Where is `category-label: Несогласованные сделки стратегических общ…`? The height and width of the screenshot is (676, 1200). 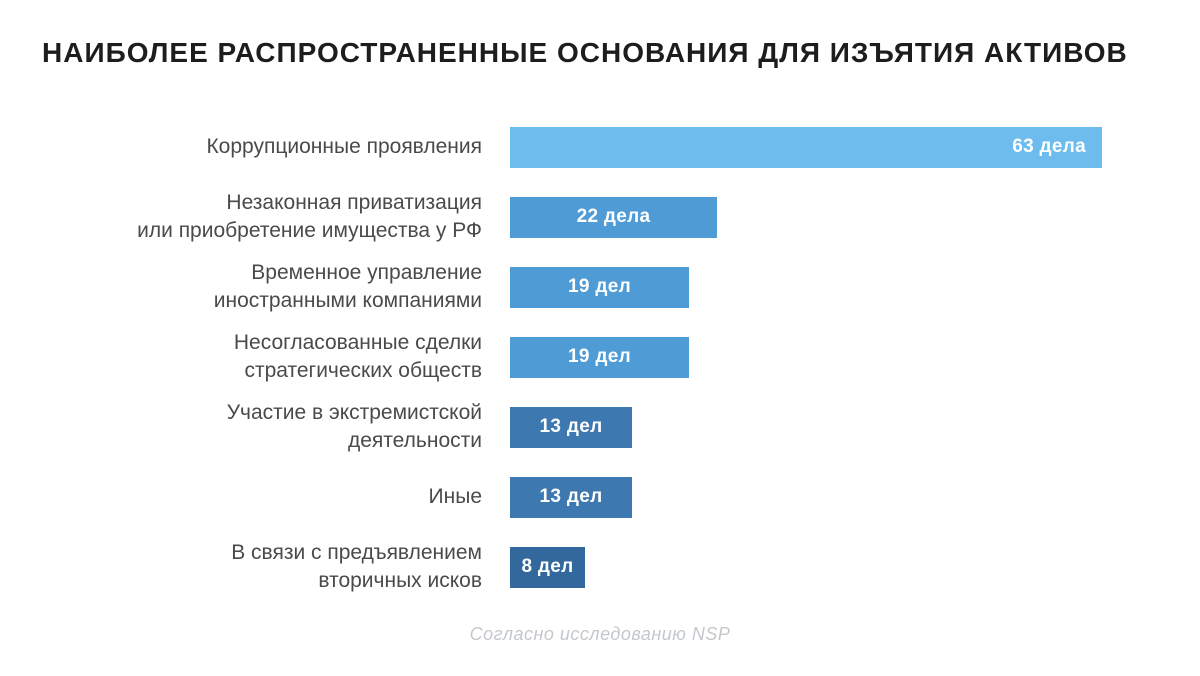 category-label: Несогласованные сделки стратегических общ… is located at coordinates (357, 356).